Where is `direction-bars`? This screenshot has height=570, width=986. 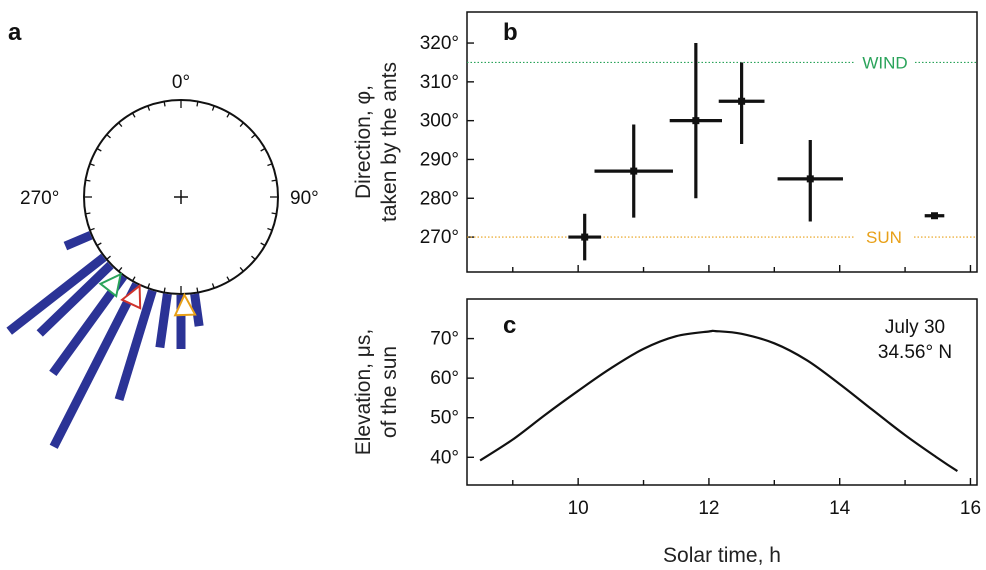 direction-bars is located at coordinates (105, 340).